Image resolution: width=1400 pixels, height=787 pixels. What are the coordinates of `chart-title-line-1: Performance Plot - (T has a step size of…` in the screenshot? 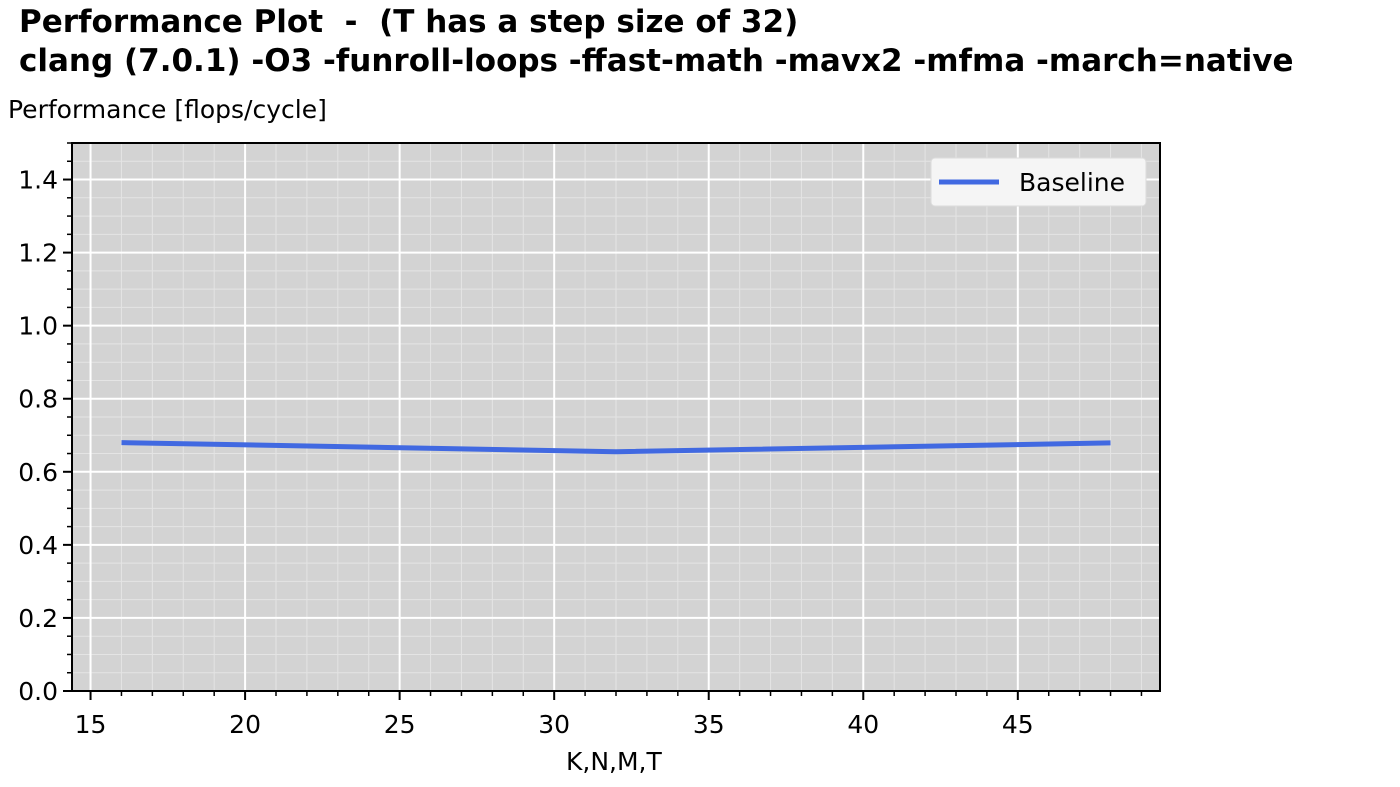 It's located at (409, 22).